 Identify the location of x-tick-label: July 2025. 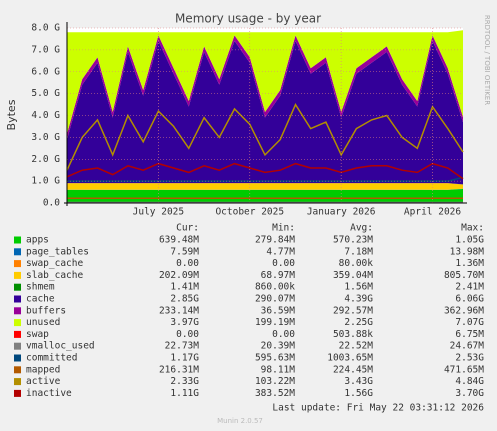
(158, 212).